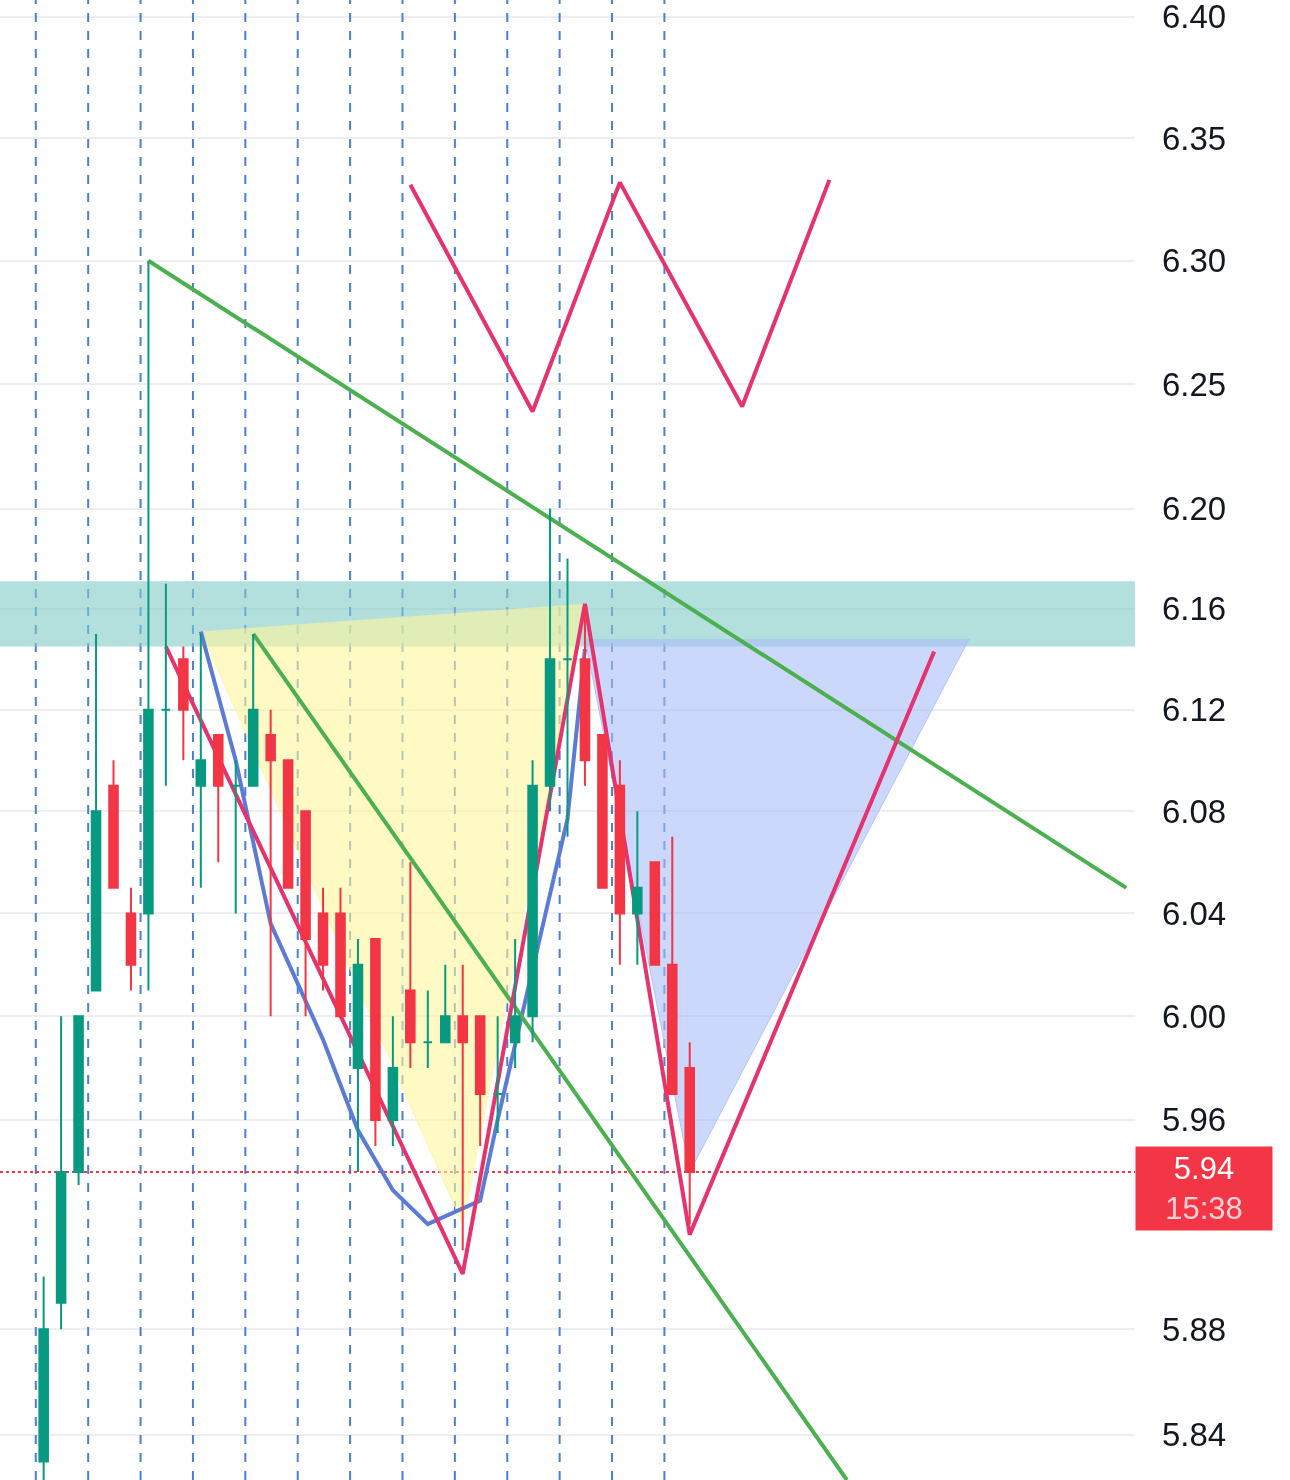  I want to click on ref-line-label: 5.94, so click(1204, 1168).